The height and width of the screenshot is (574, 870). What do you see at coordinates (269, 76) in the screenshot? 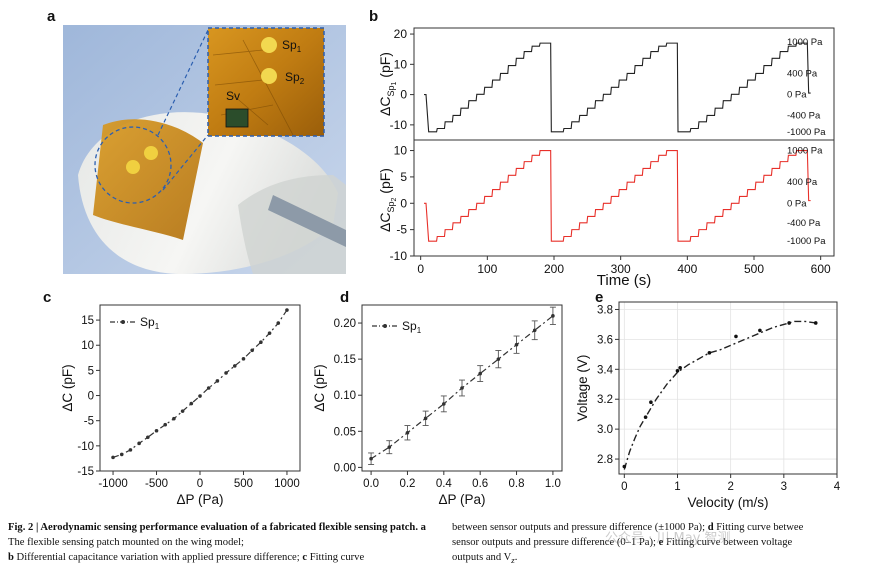
I see `inset-sp2-dot` at bounding box center [269, 76].